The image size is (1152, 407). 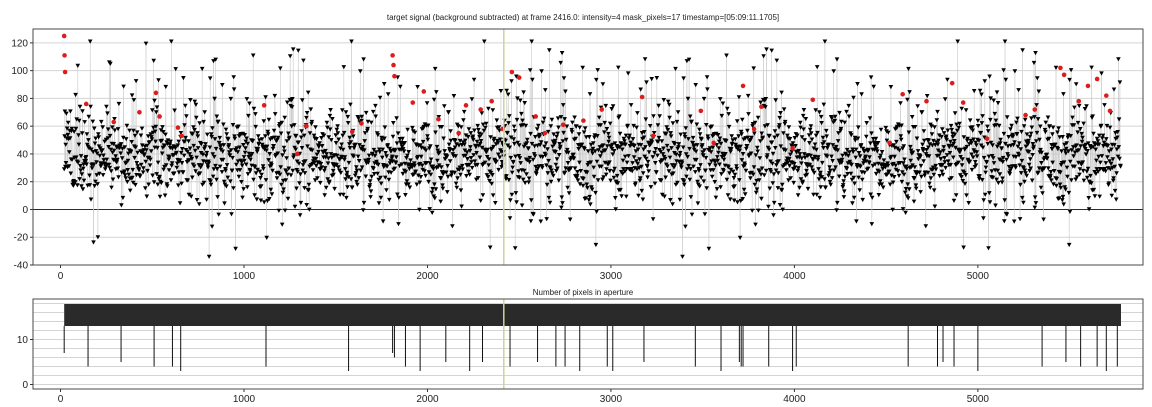 What do you see at coordinates (23, 182) in the screenshot?
I see `signal-ytick-label-3: 20` at bounding box center [23, 182].